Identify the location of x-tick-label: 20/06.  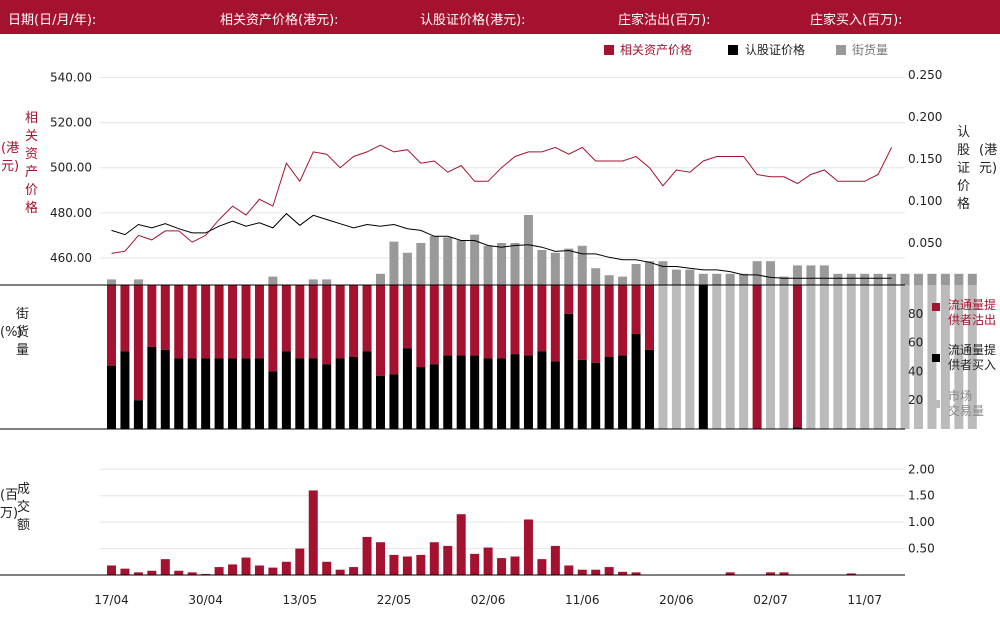
(676, 600).